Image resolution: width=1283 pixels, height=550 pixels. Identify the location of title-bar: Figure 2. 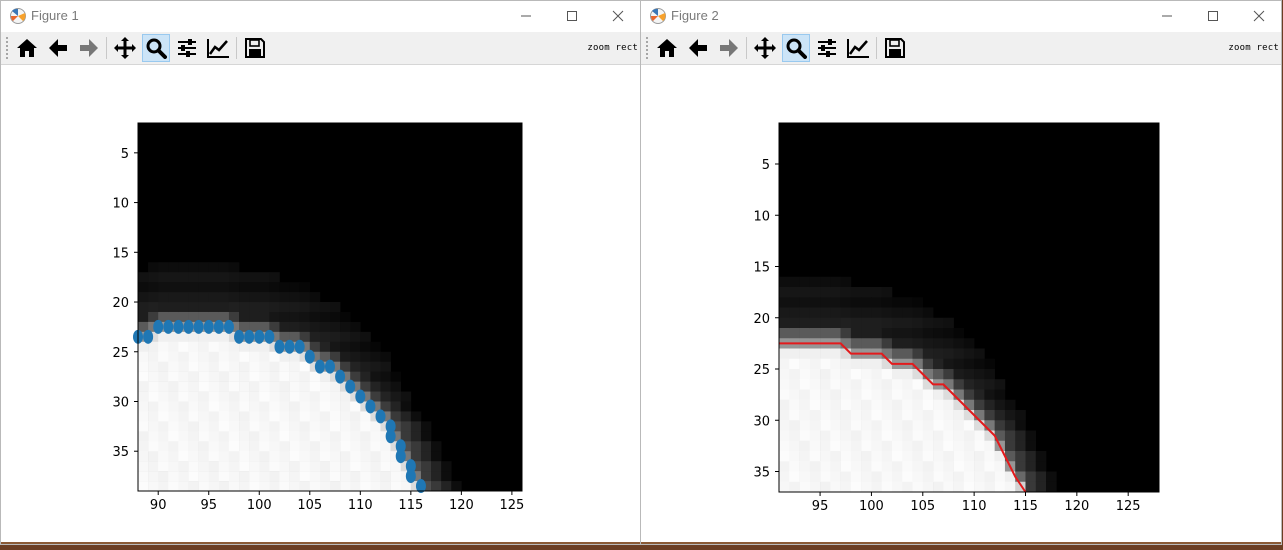
(961, 16).